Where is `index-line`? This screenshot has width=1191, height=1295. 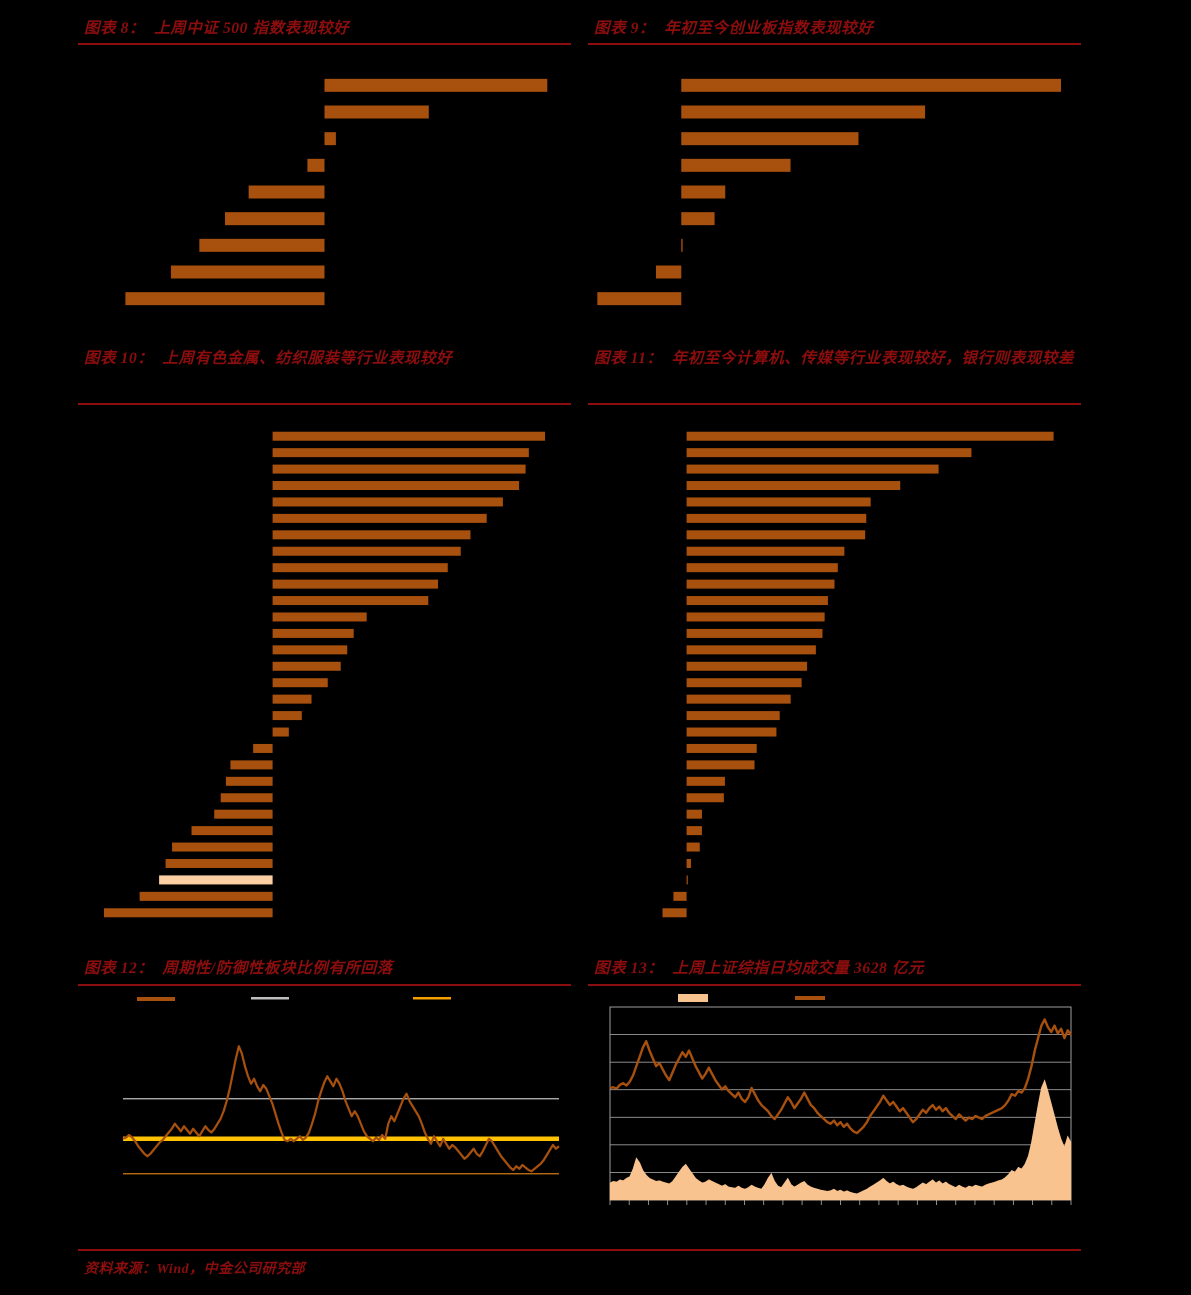
index-line is located at coordinates (840, 1076).